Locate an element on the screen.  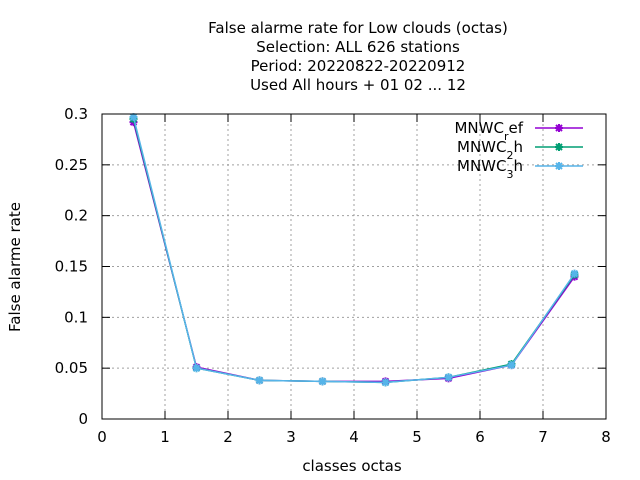
title-line-4: Used All hours + 01 02 ... 12 is located at coordinates (358, 85).